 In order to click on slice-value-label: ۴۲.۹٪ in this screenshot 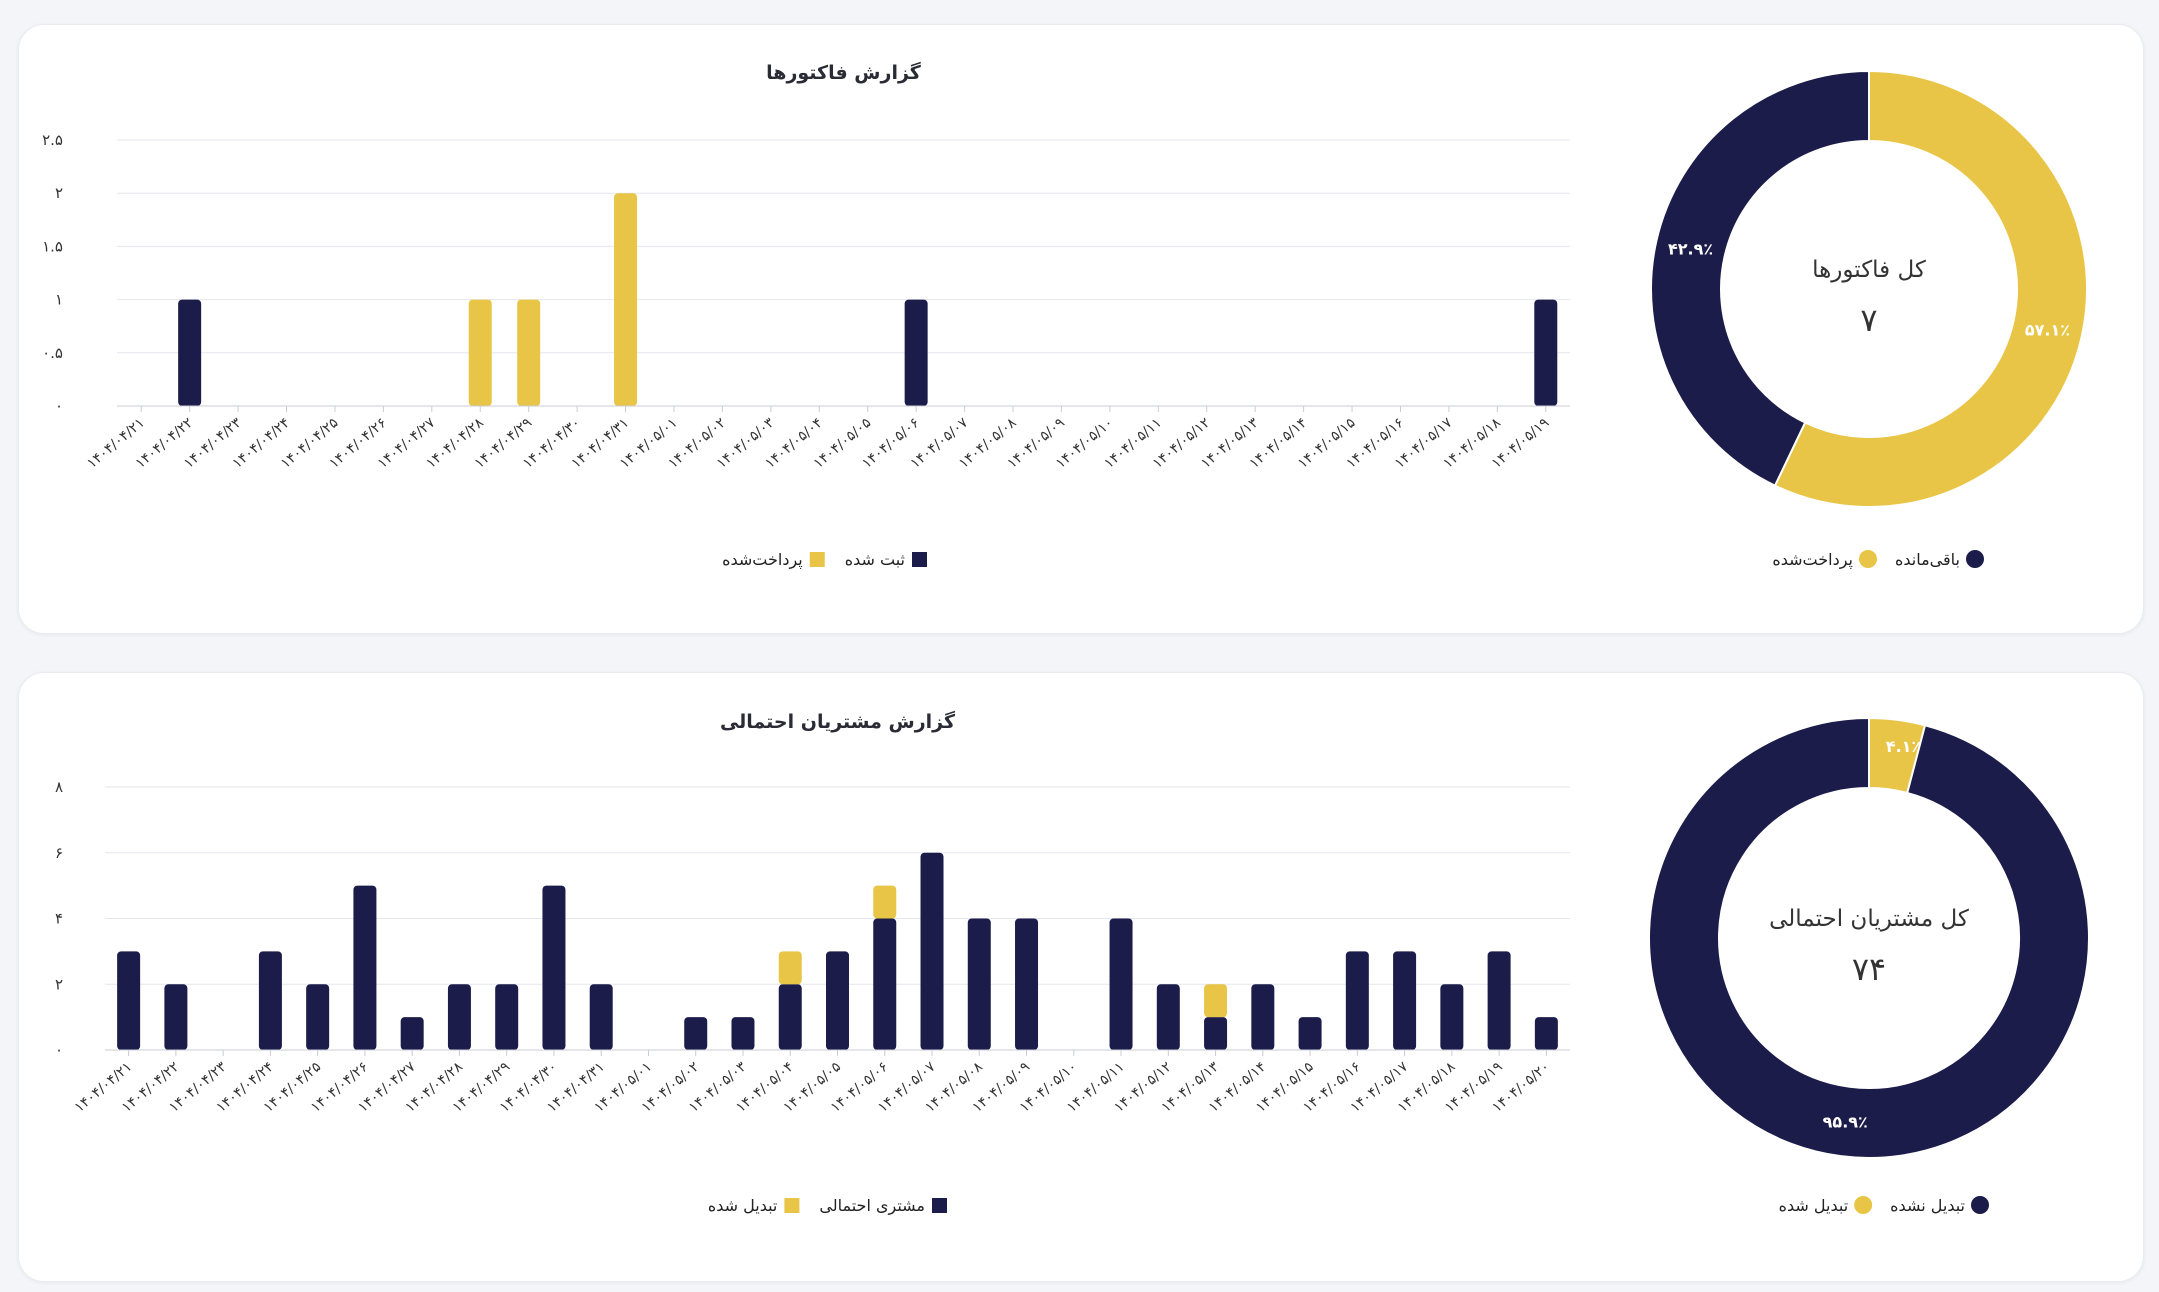, I will do `click(1690, 249)`.